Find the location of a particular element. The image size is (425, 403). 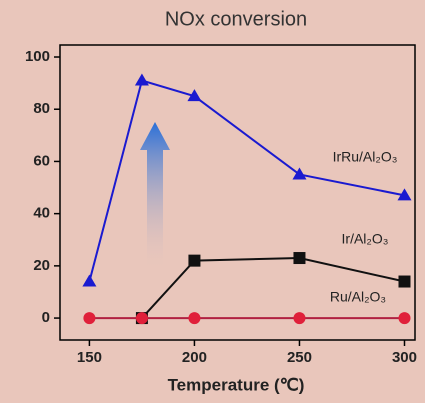

series-label: Ru/Al₂O₃ is located at coordinates (358, 297).